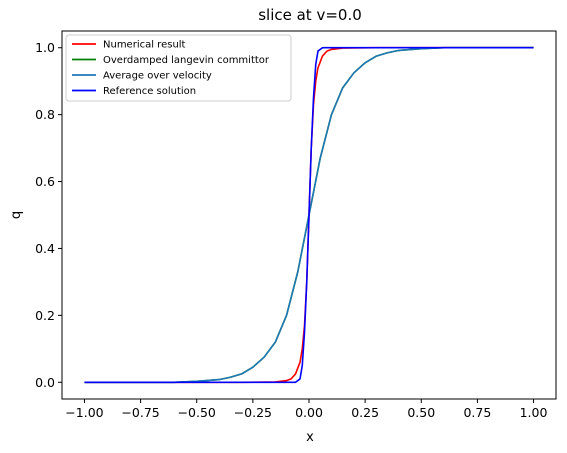 Image resolution: width=567 pixels, height=453 pixels. I want to click on y-tick-label: 0.6, so click(45, 181).